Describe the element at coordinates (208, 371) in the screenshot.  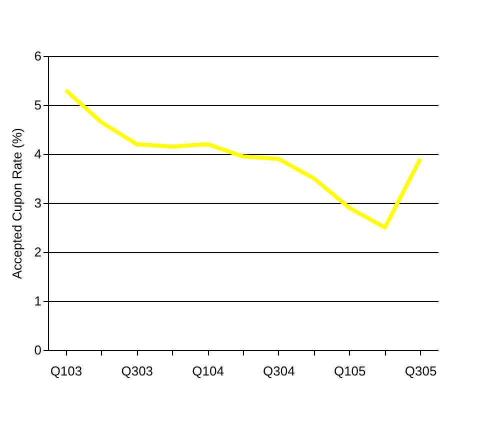
I see `x-tick-label: Q104` at that location.